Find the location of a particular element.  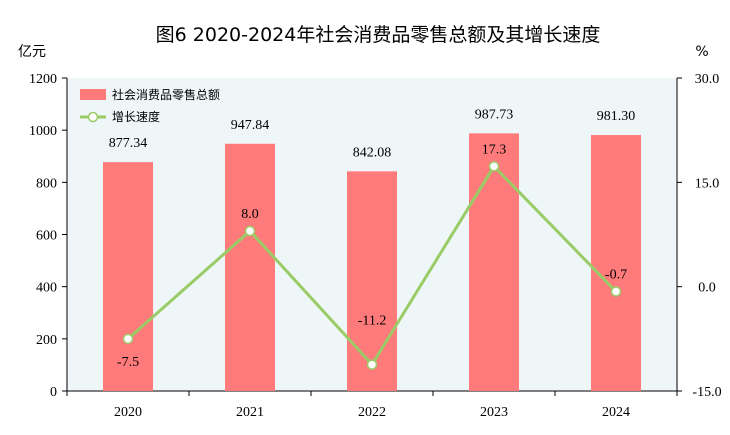

left-tick-label: 1000 is located at coordinates (43, 131).